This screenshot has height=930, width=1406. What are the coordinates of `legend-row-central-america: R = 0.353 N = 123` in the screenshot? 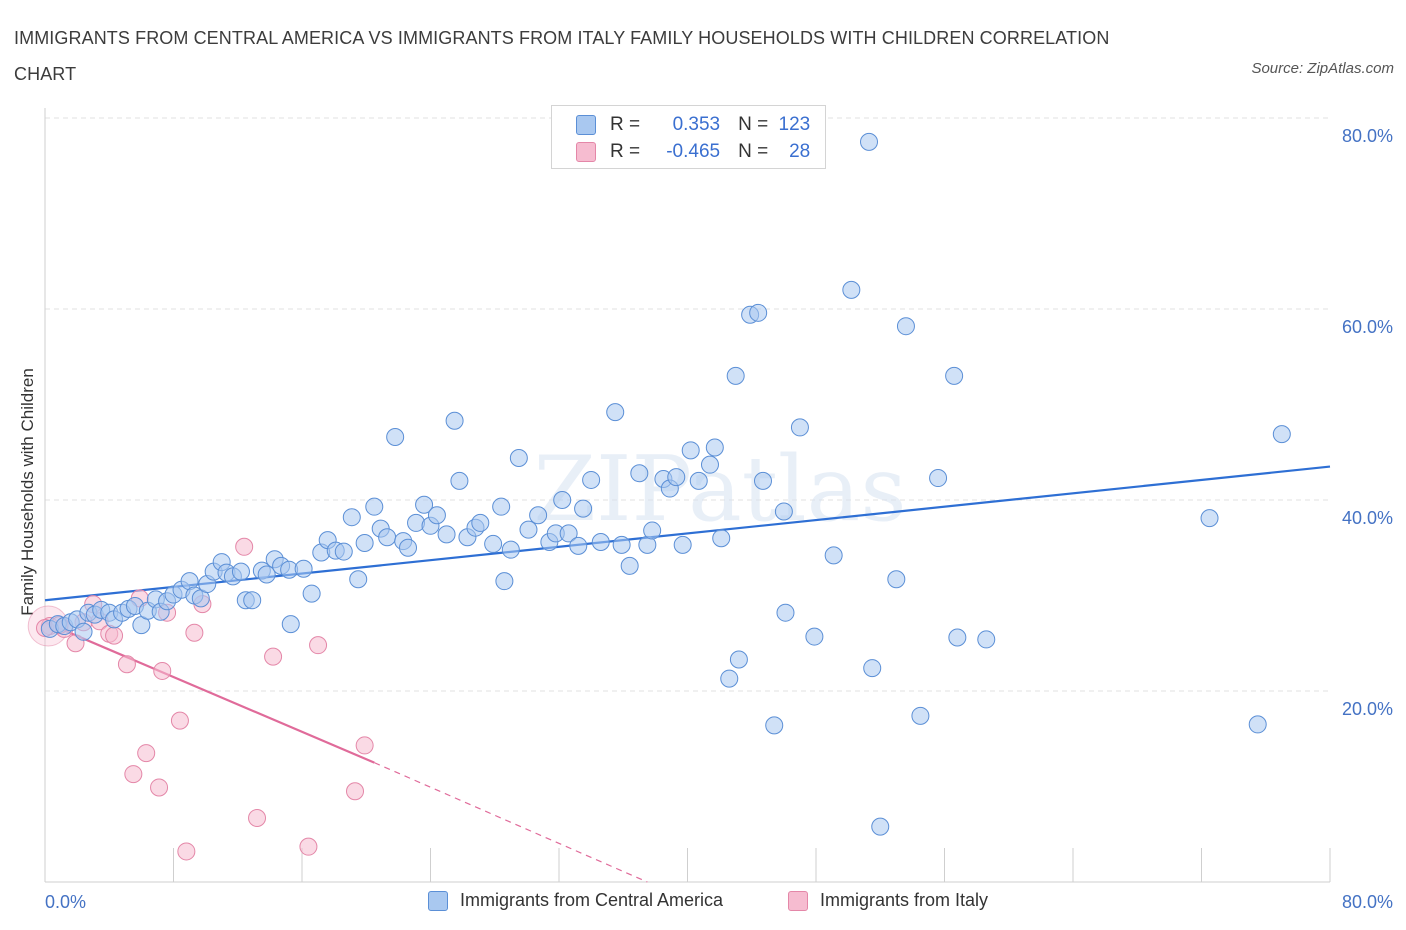 It's located at (693, 125).